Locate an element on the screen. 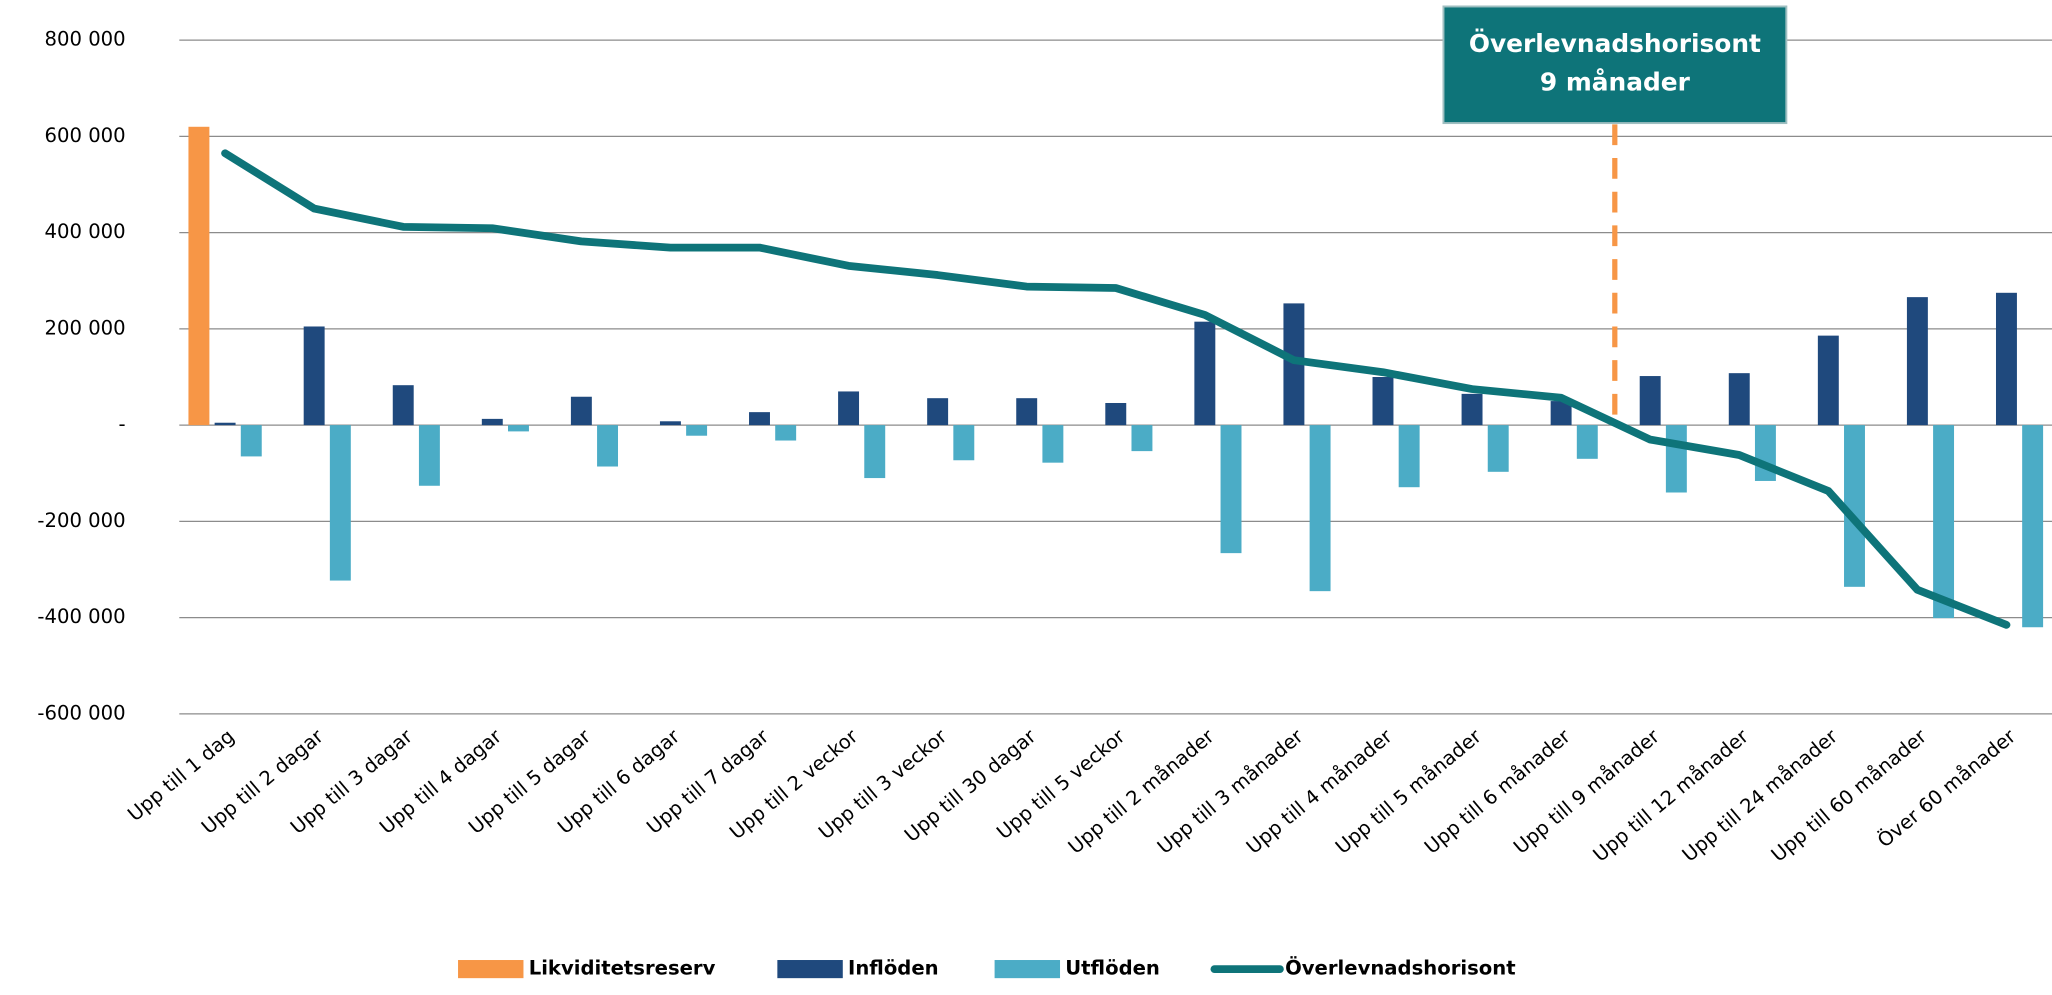 The width and height of the screenshot is (2052, 995). y-tick-label: -400 000 is located at coordinates (81, 616).